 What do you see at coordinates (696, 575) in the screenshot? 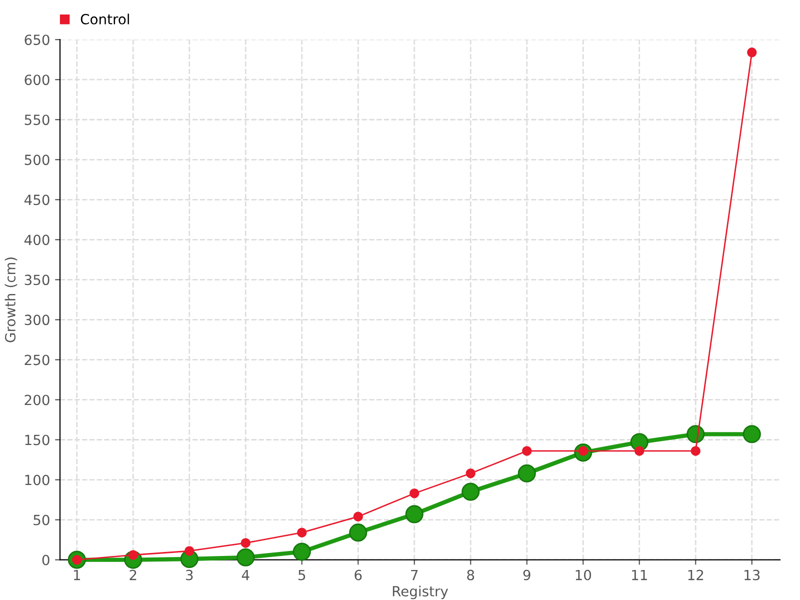
I see `x-tick-label: 12` at bounding box center [696, 575].